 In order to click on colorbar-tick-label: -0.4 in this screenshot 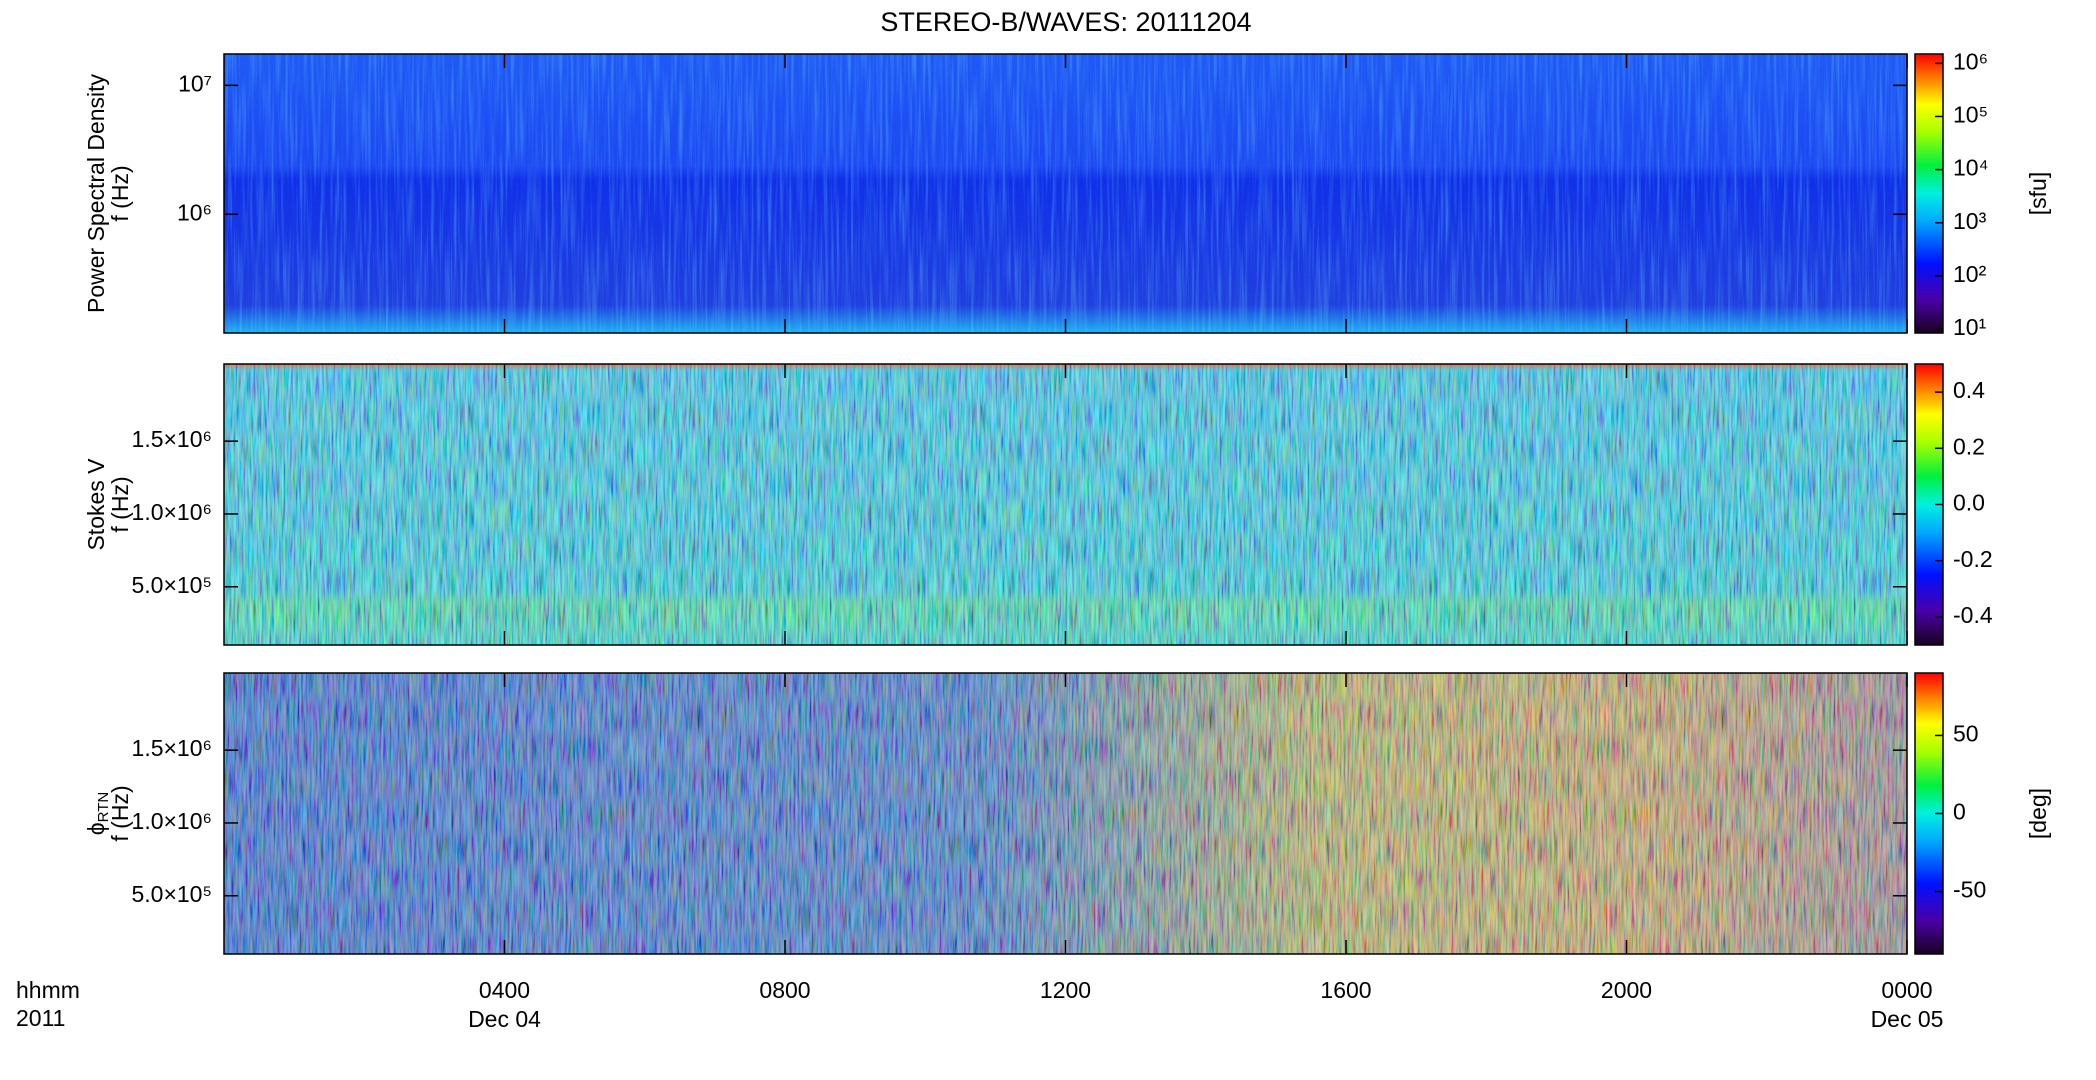, I will do `click(1973, 615)`.